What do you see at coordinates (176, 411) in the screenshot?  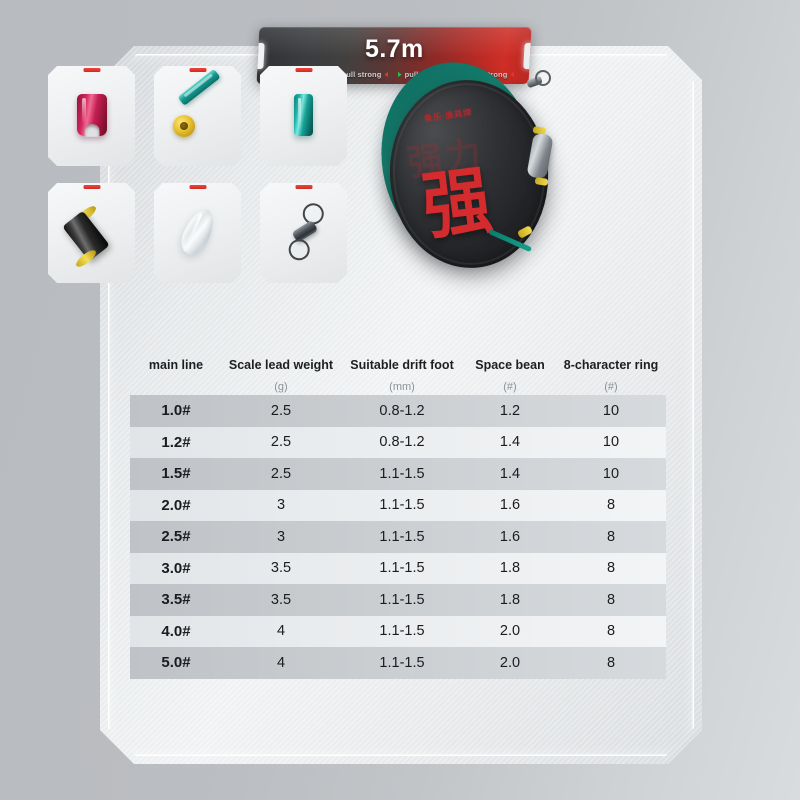 I see `table-cell: 1.0#` at bounding box center [176, 411].